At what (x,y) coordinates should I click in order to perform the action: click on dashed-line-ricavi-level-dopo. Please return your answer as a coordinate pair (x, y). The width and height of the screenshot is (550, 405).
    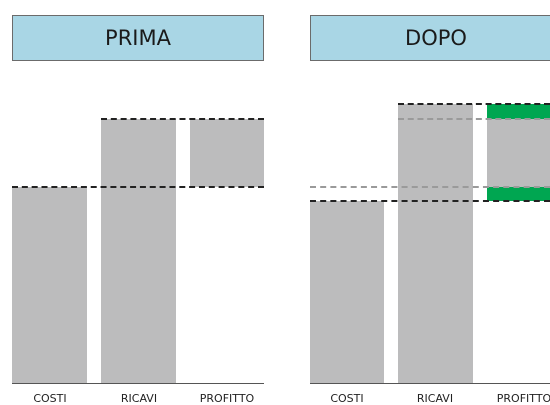
    Looking at the image, I should click on (474, 104).